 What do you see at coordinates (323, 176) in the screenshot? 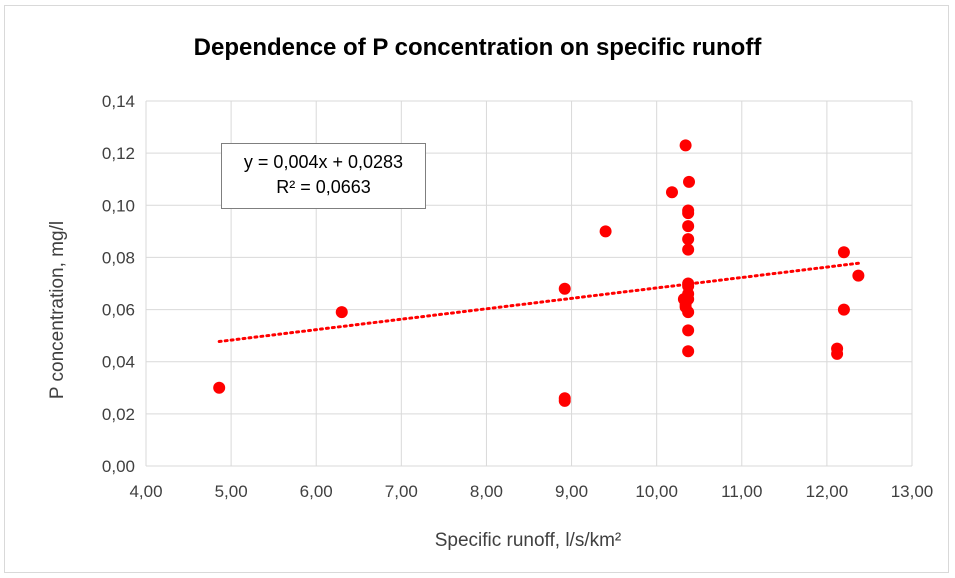
I see `trendline-equation-box: y = 0,004x + 0,0283 R² = 0,0663` at bounding box center [323, 176].